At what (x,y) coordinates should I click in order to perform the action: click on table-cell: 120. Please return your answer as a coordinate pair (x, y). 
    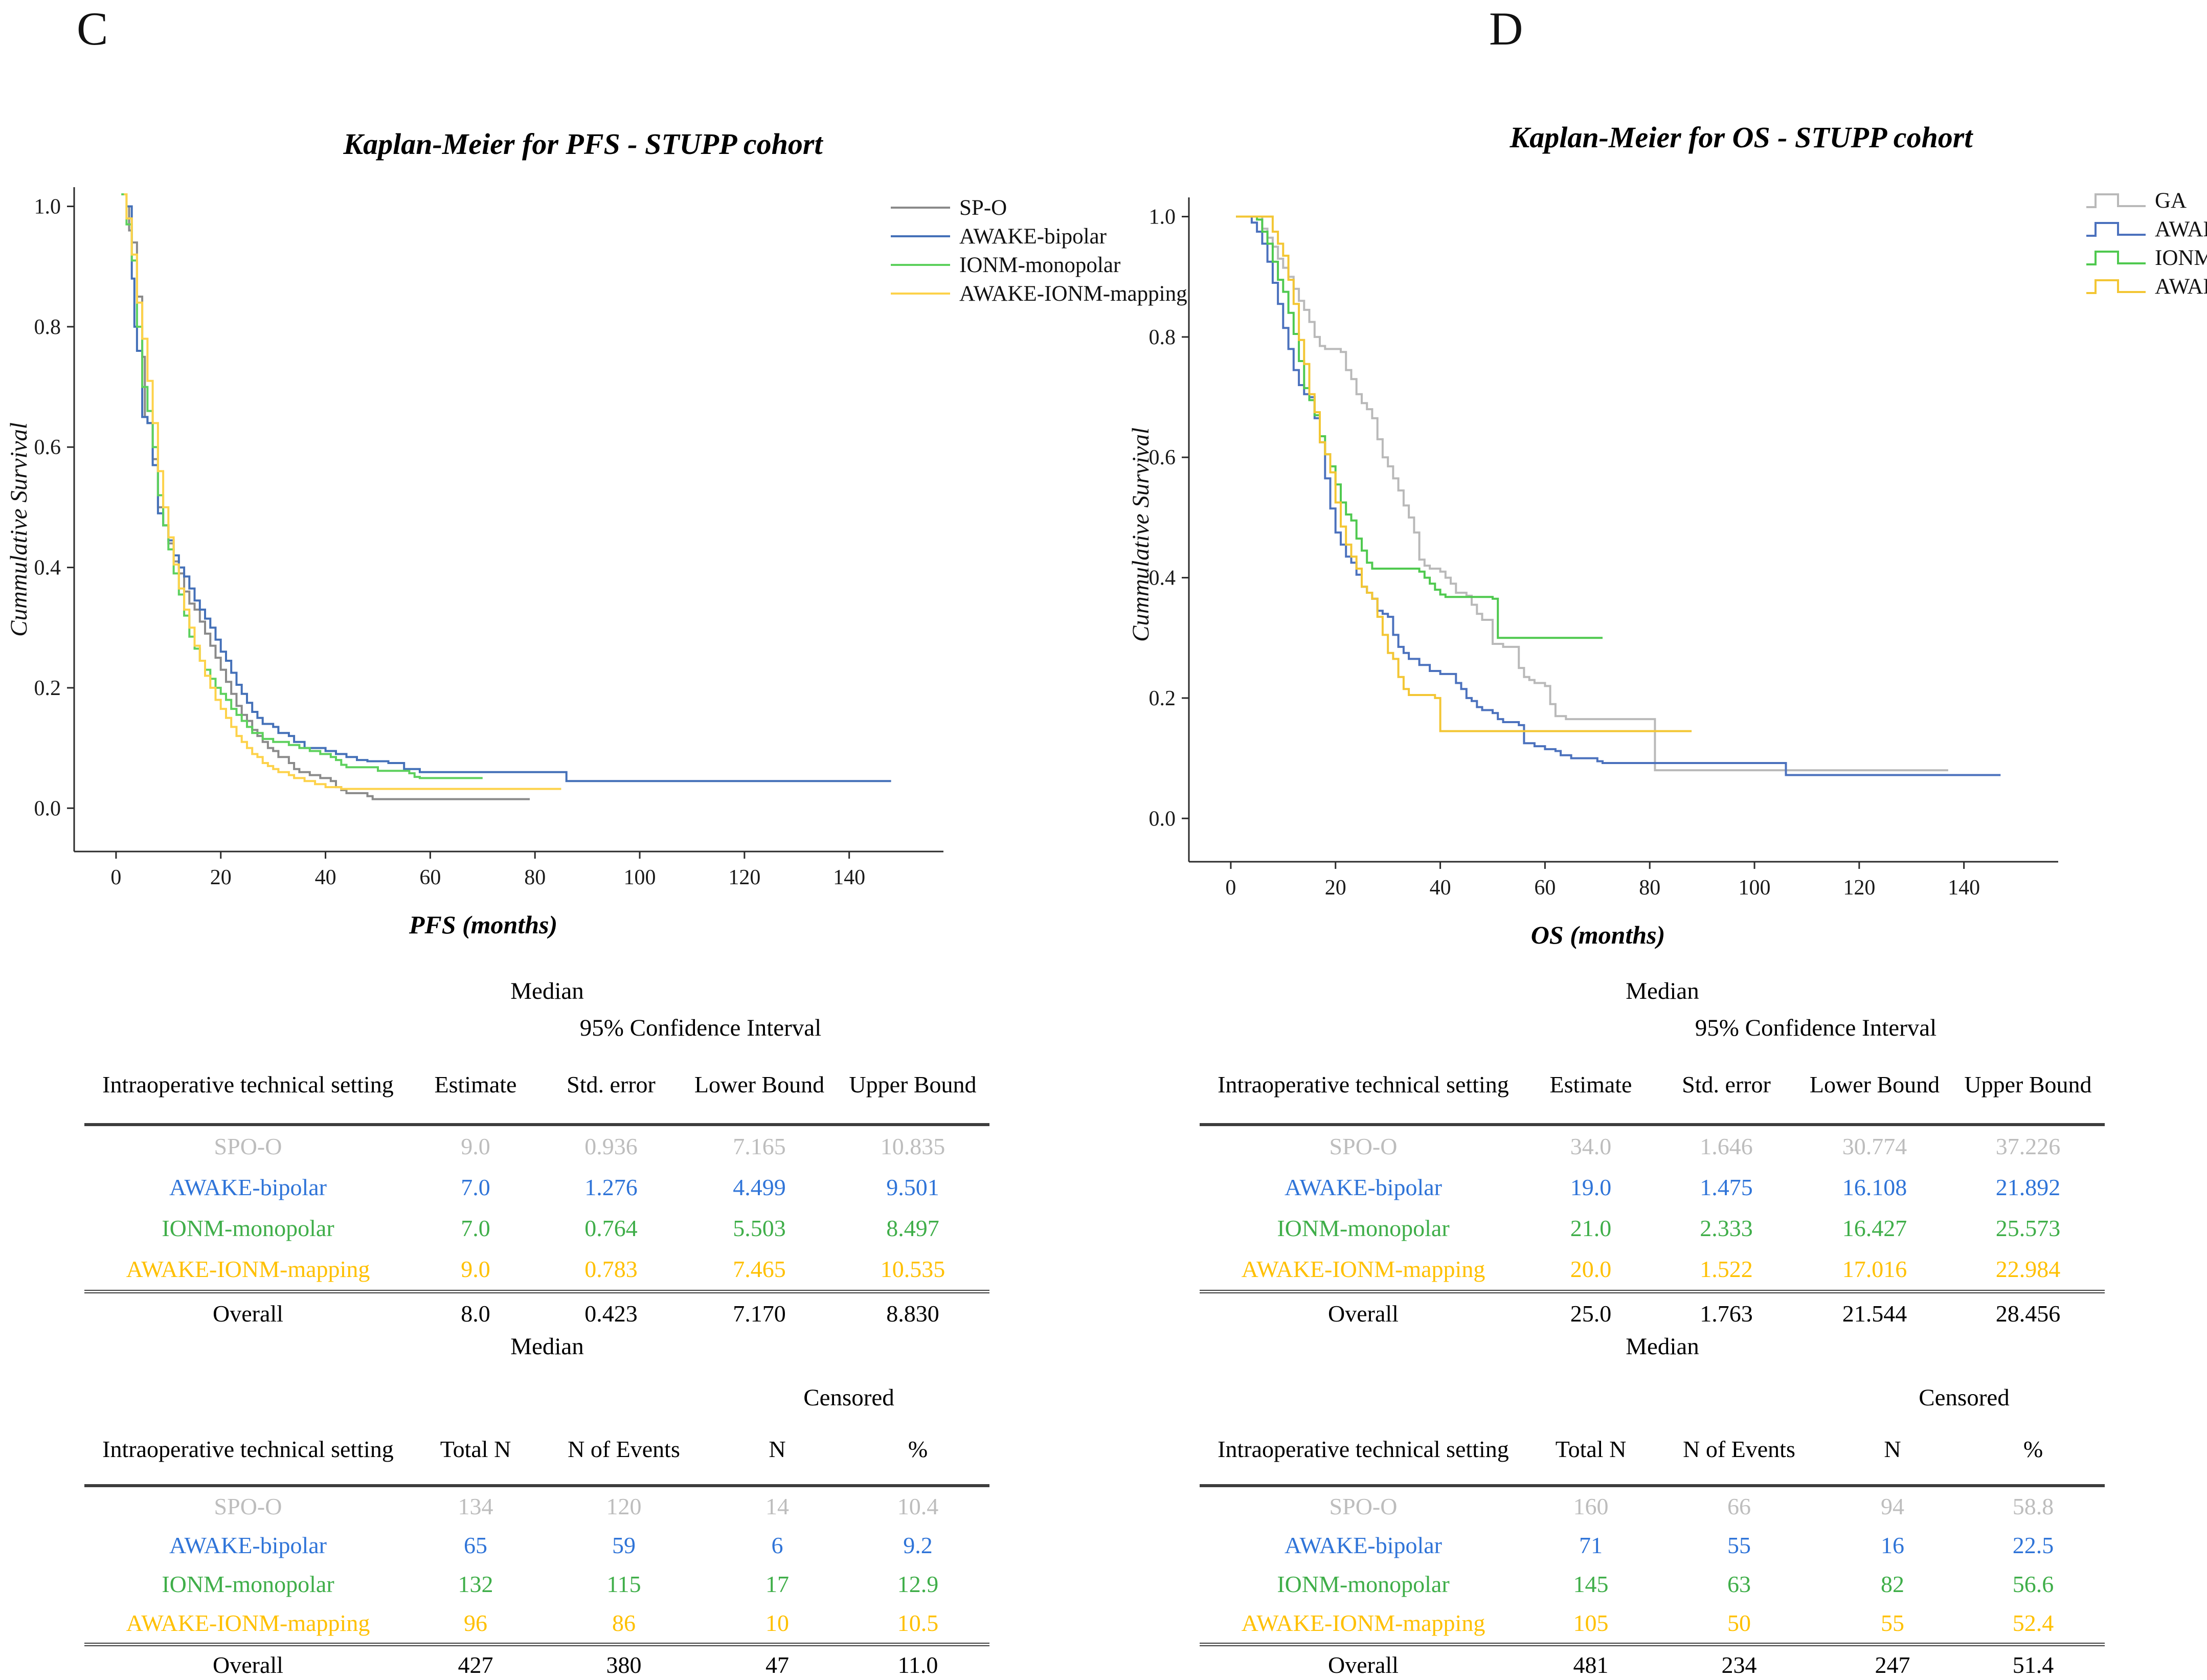
    Looking at the image, I should click on (624, 1506).